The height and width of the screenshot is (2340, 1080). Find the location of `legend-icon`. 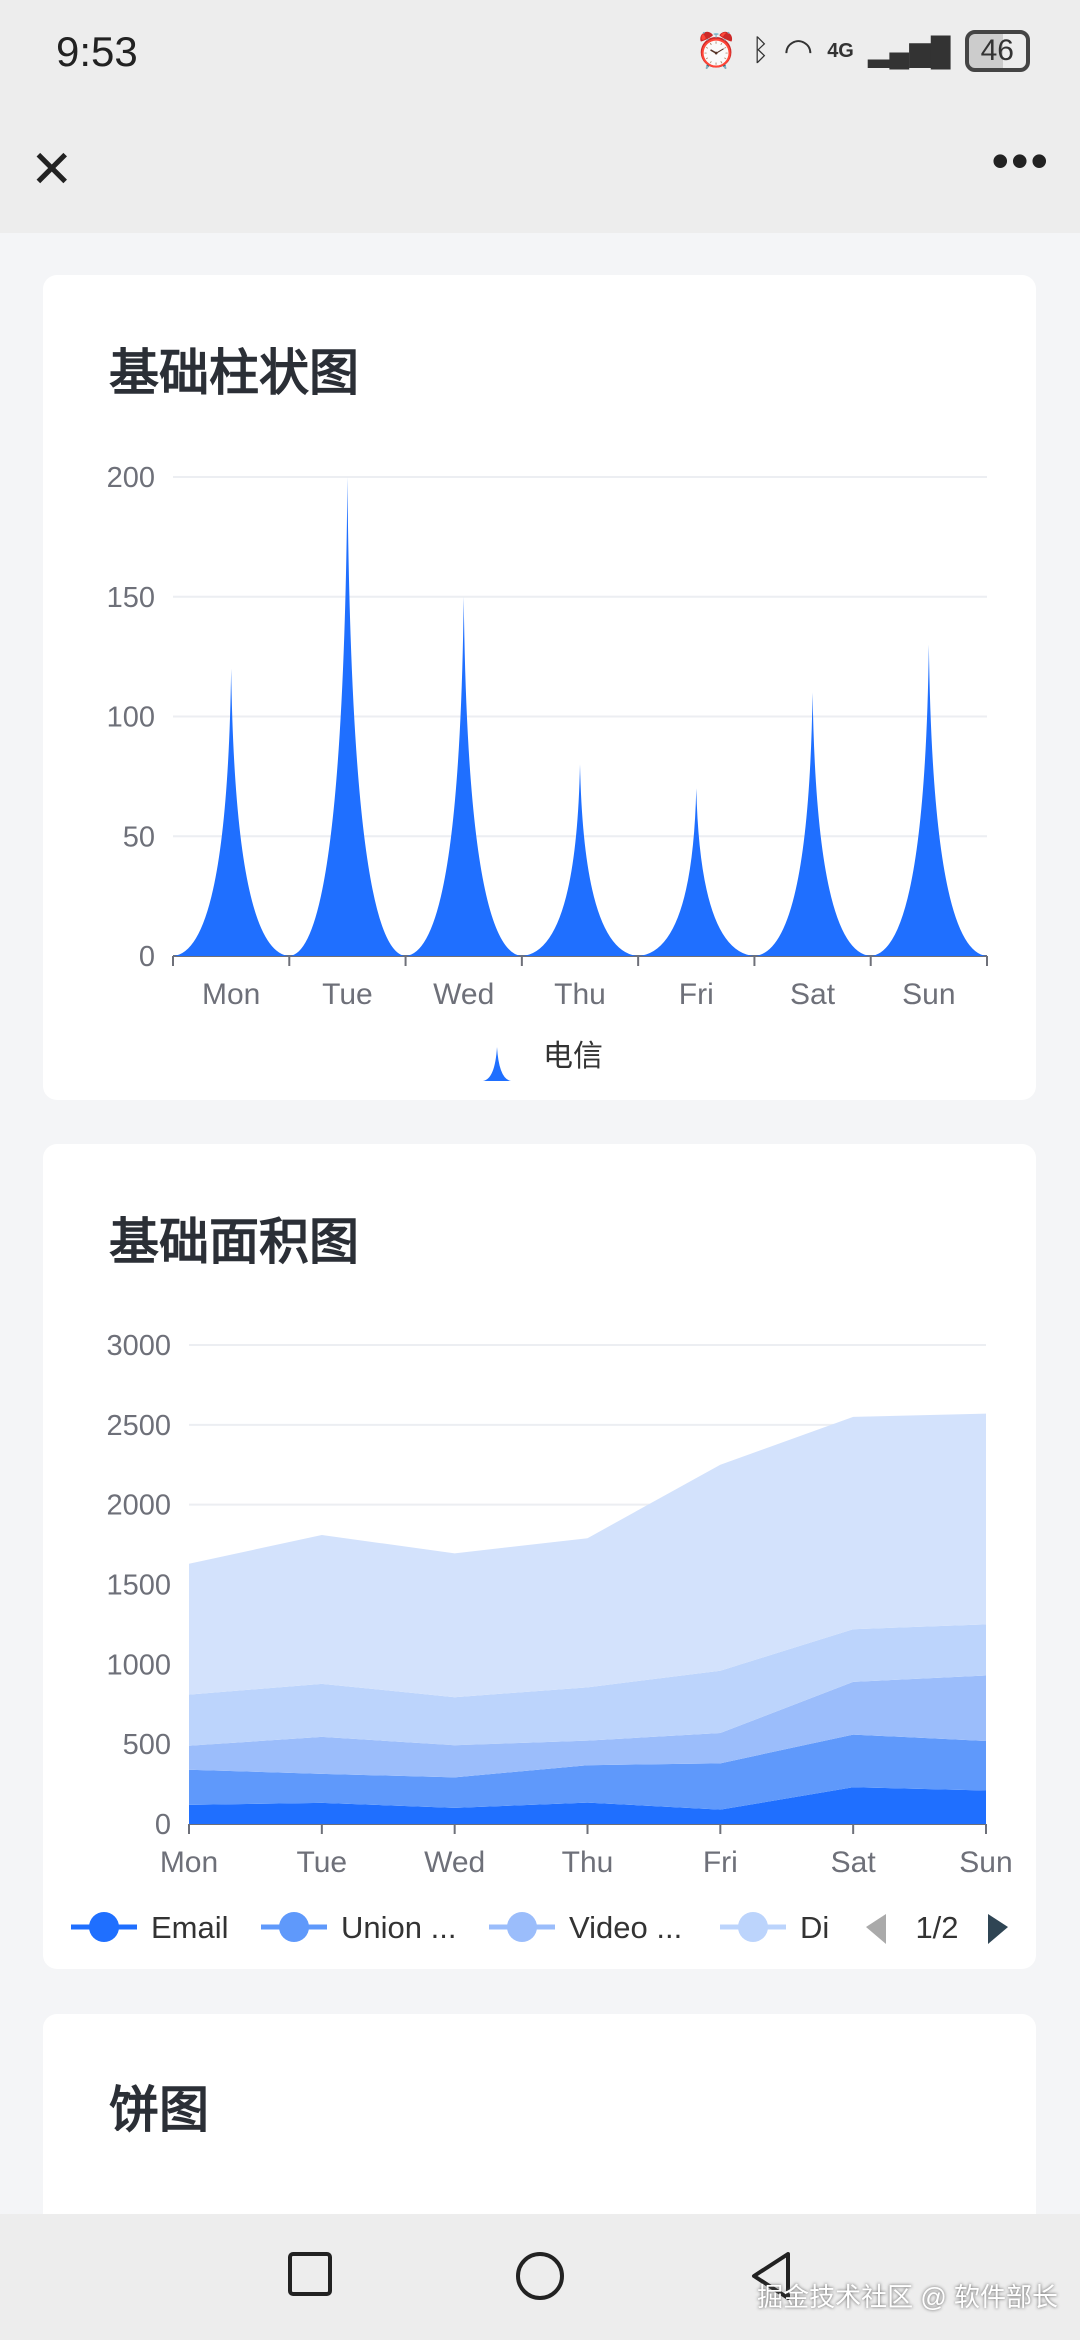

legend-icon is located at coordinates (497, 1064).